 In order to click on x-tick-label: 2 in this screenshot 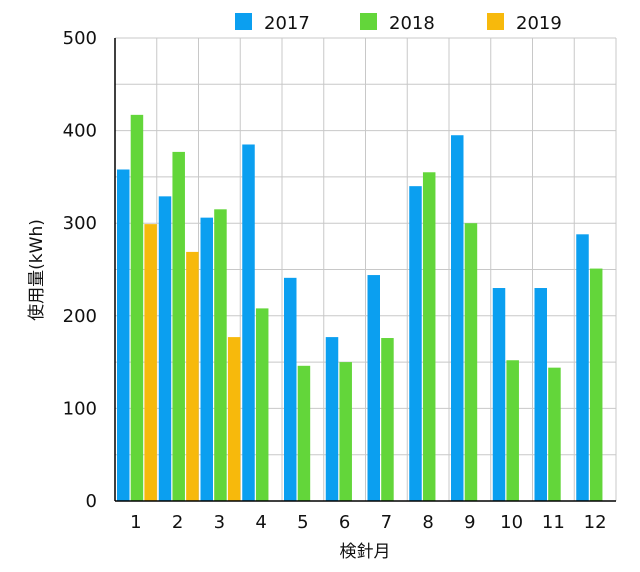, I will do `click(177, 522)`.